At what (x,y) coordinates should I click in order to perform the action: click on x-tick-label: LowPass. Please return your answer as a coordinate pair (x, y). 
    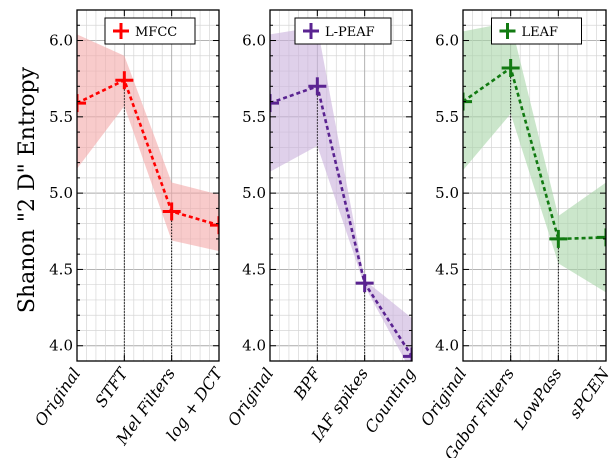
    Looking at the image, I should click on (537, 398).